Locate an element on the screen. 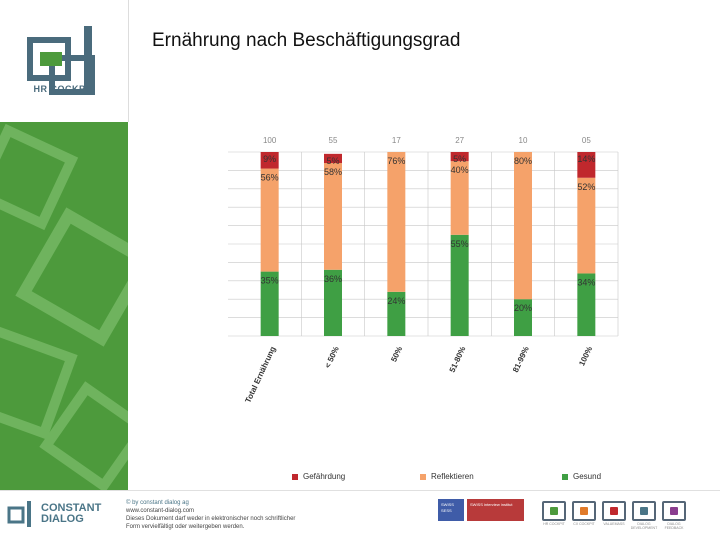 Image resolution: width=720 pixels, height=541 pixels. n-label: 10 is located at coordinates (523, 140).